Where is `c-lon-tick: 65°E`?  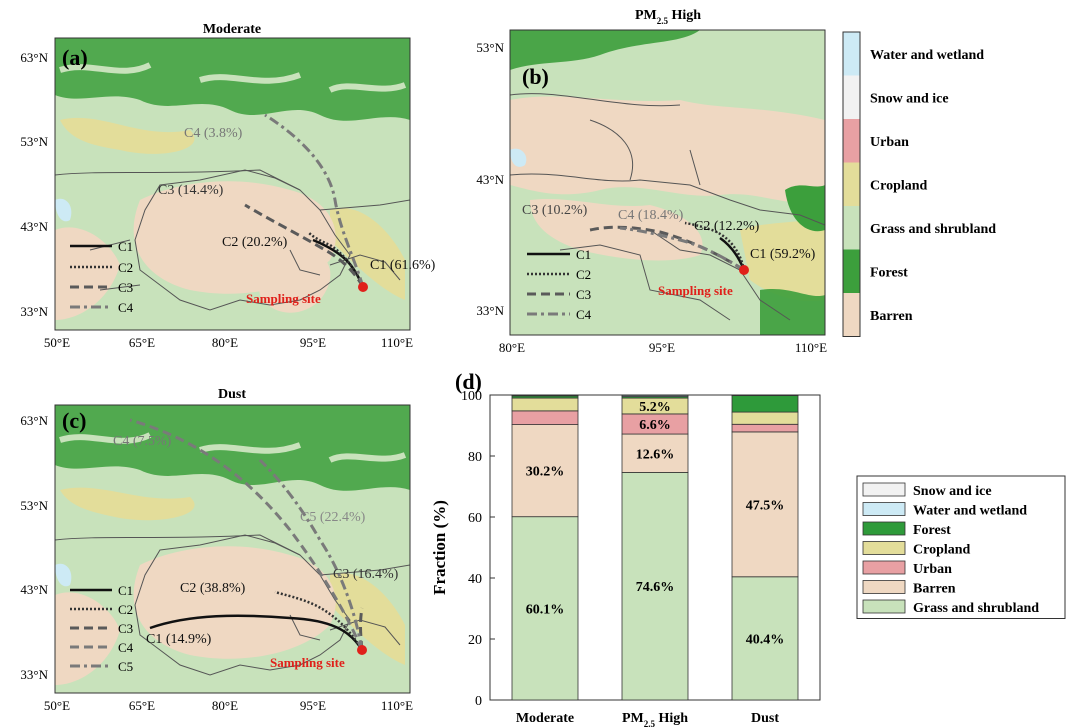 c-lon-tick: 65°E is located at coordinates (142, 705).